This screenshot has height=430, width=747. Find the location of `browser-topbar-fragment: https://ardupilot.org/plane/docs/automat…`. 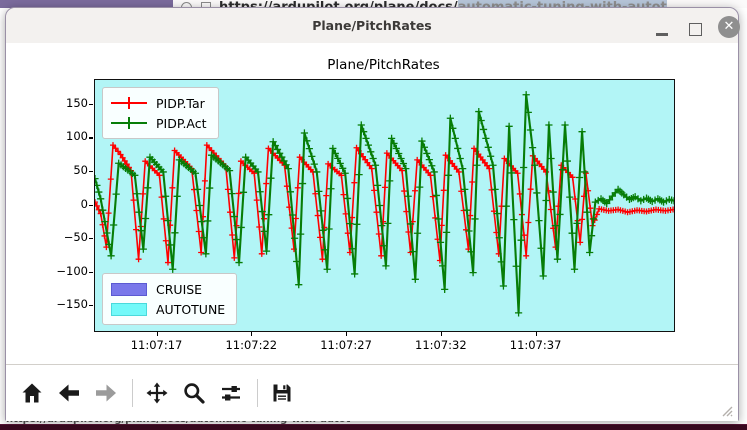

browser-topbar-fragment: https://ardupilot.org/plane/docs/automat… is located at coordinates (373, 4).